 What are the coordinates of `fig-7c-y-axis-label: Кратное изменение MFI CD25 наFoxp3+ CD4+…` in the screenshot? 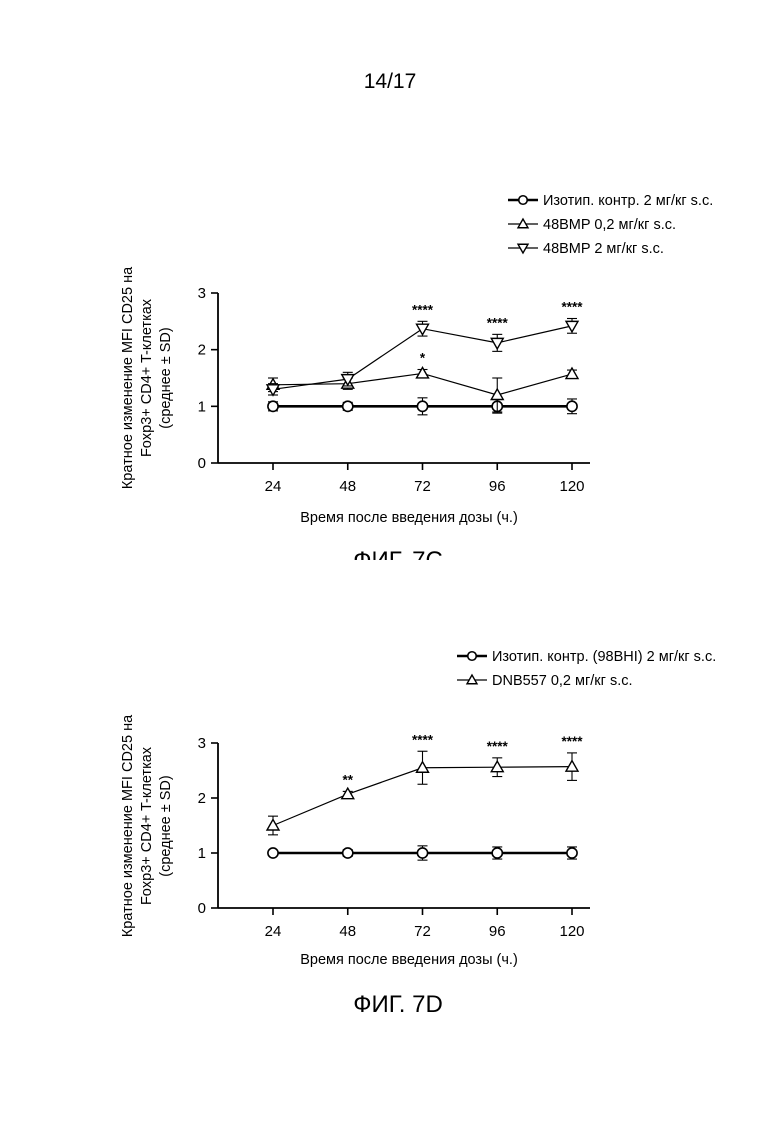 It's located at (147, 377).